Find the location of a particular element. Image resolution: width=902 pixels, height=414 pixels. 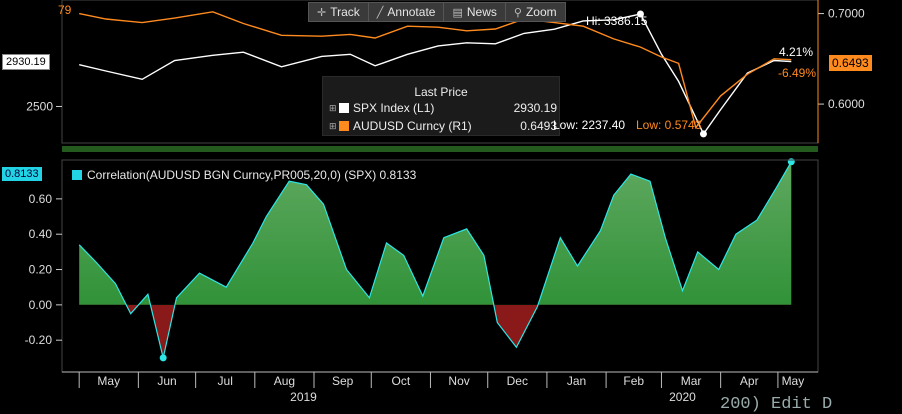

month-label: Feb is located at coordinates (633, 381).